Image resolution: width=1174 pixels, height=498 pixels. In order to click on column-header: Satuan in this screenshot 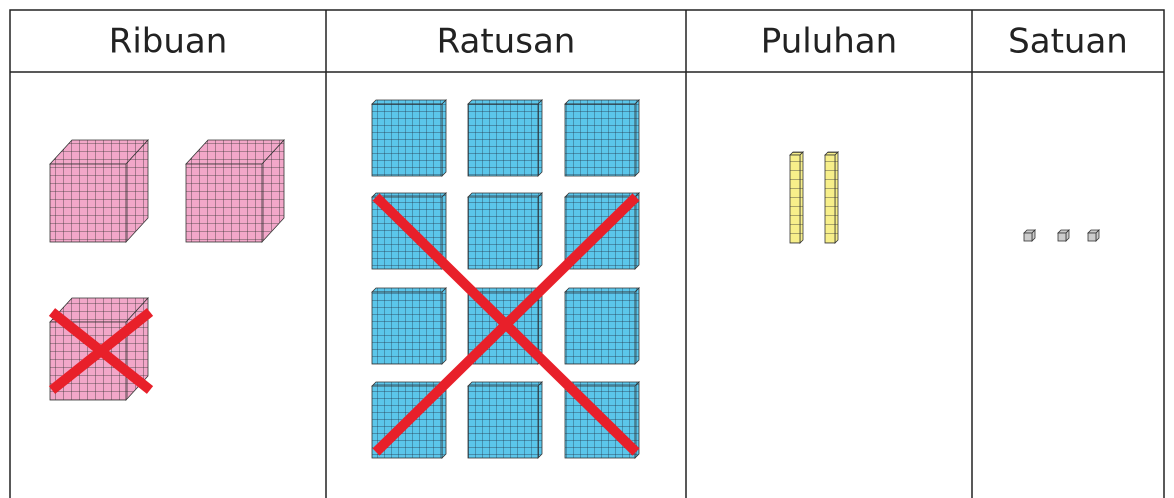, I will do `click(1068, 42)`.